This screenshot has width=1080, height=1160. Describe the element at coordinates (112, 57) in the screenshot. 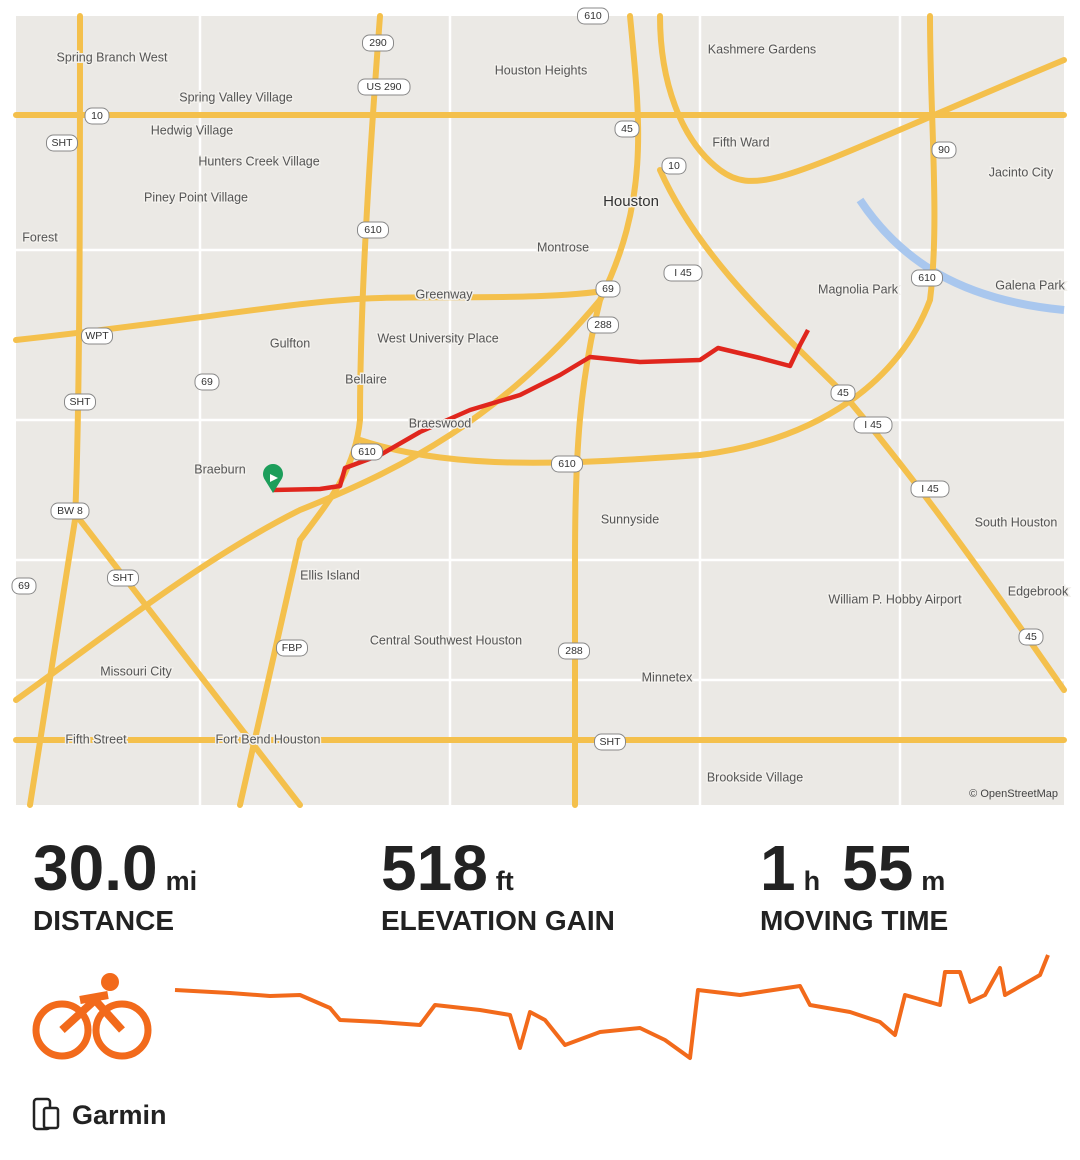

I see `place-label: Spring Branch West` at that location.